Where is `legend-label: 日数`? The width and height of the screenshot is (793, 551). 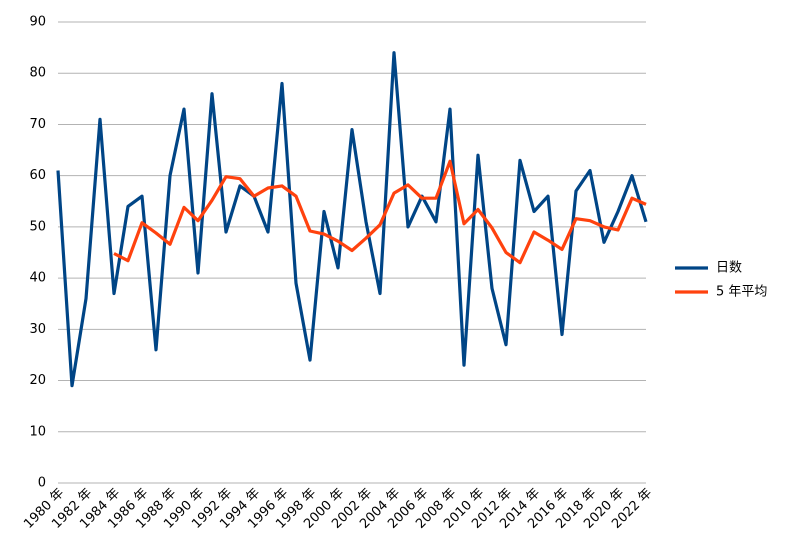 legend-label: 日数 is located at coordinates (729, 268).